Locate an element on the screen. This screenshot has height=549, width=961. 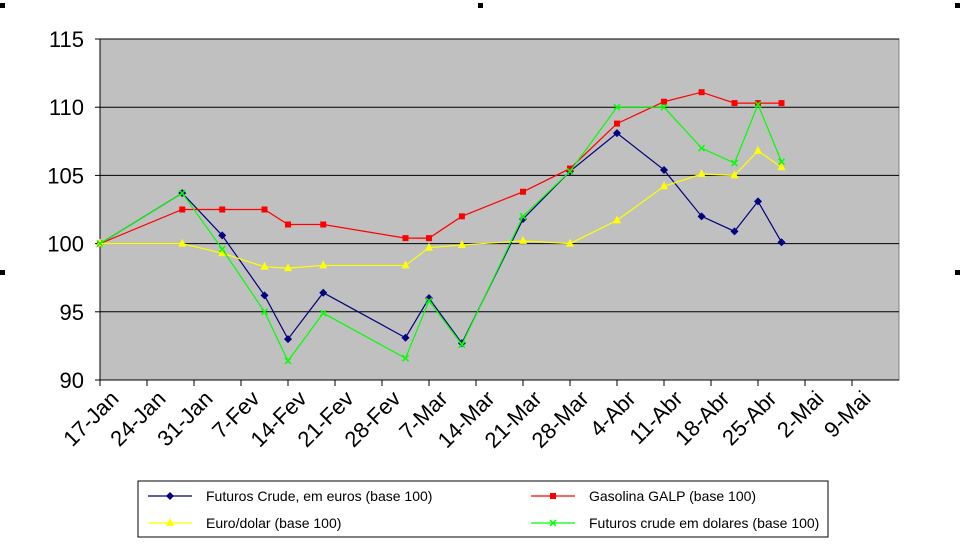
selection-handle-top-middle is located at coordinates (480, 5).